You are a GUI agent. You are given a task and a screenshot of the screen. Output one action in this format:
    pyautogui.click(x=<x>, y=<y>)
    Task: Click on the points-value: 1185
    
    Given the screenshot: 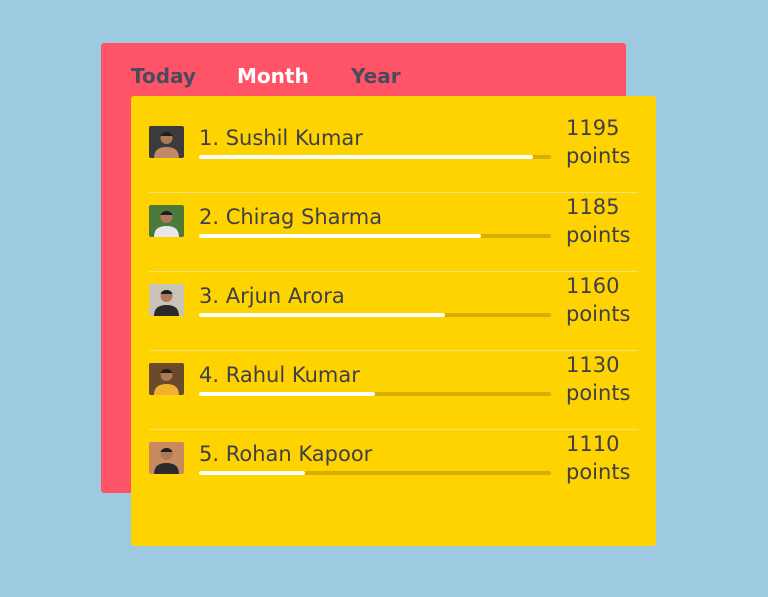 What is the action you would take?
    pyautogui.click(x=593, y=207)
    